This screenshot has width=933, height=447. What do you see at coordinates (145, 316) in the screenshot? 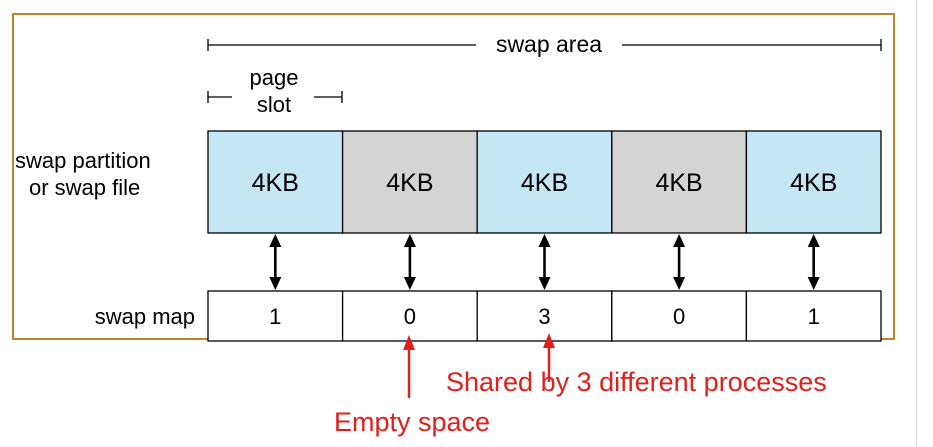
I see `swap-map-label: swap map` at bounding box center [145, 316].